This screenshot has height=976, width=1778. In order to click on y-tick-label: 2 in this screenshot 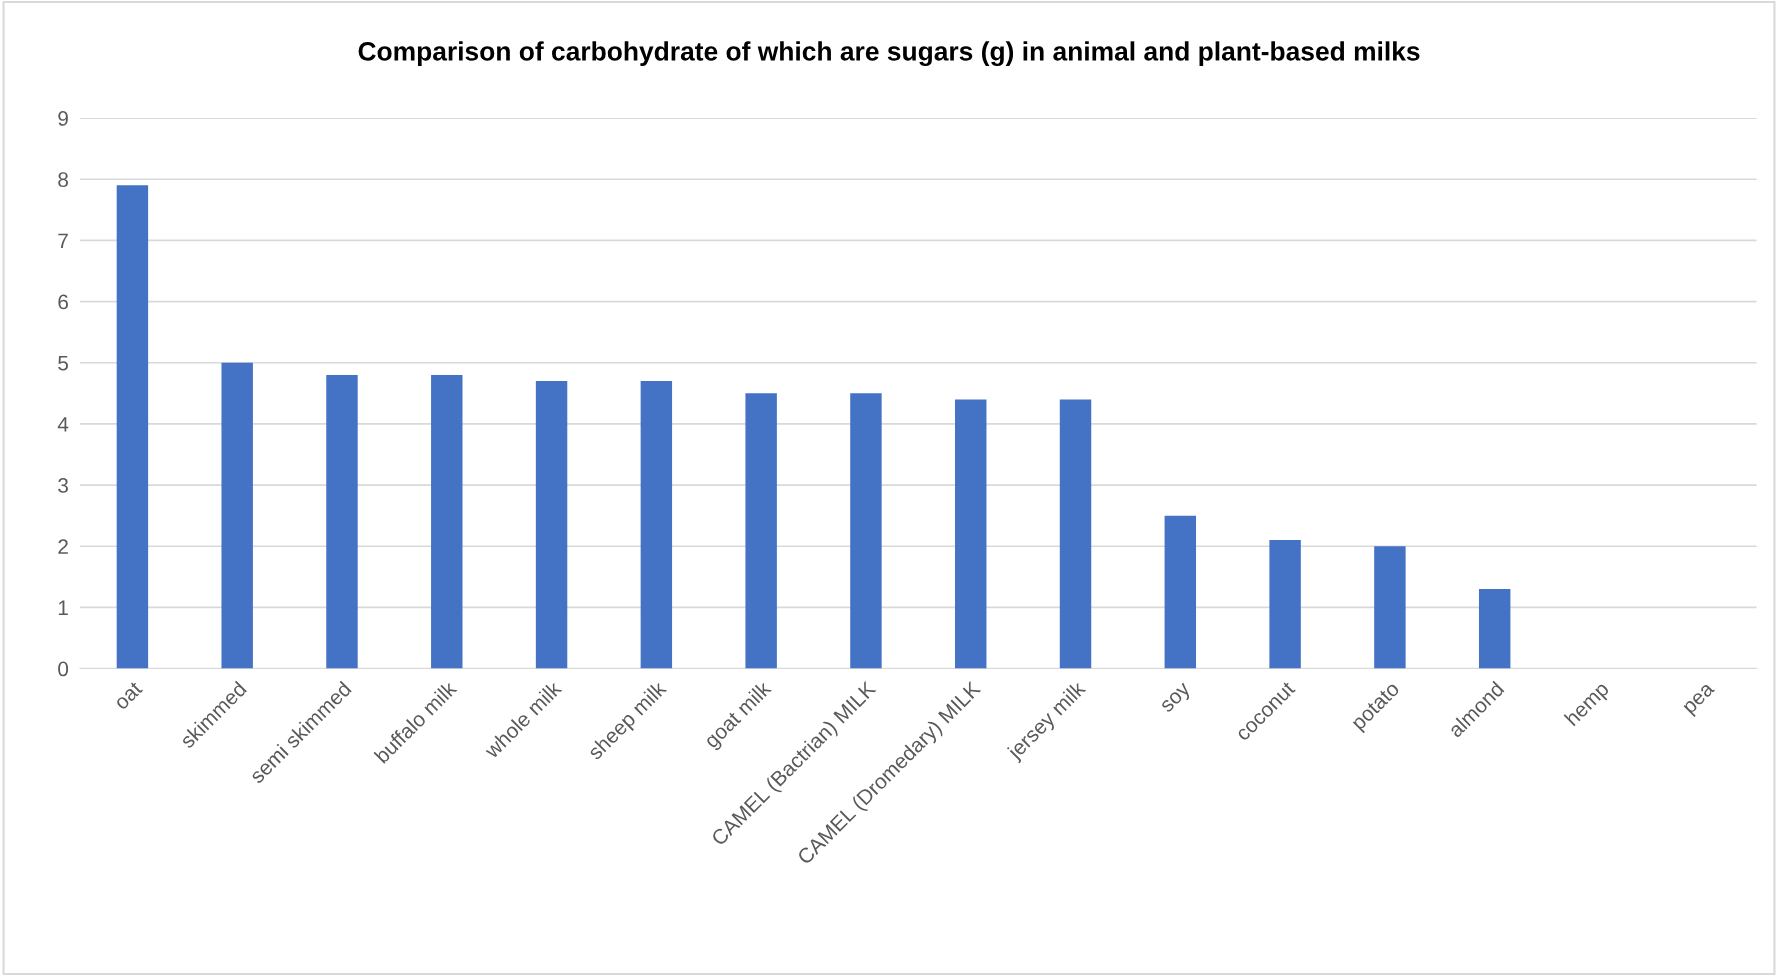, I will do `click(63, 546)`.